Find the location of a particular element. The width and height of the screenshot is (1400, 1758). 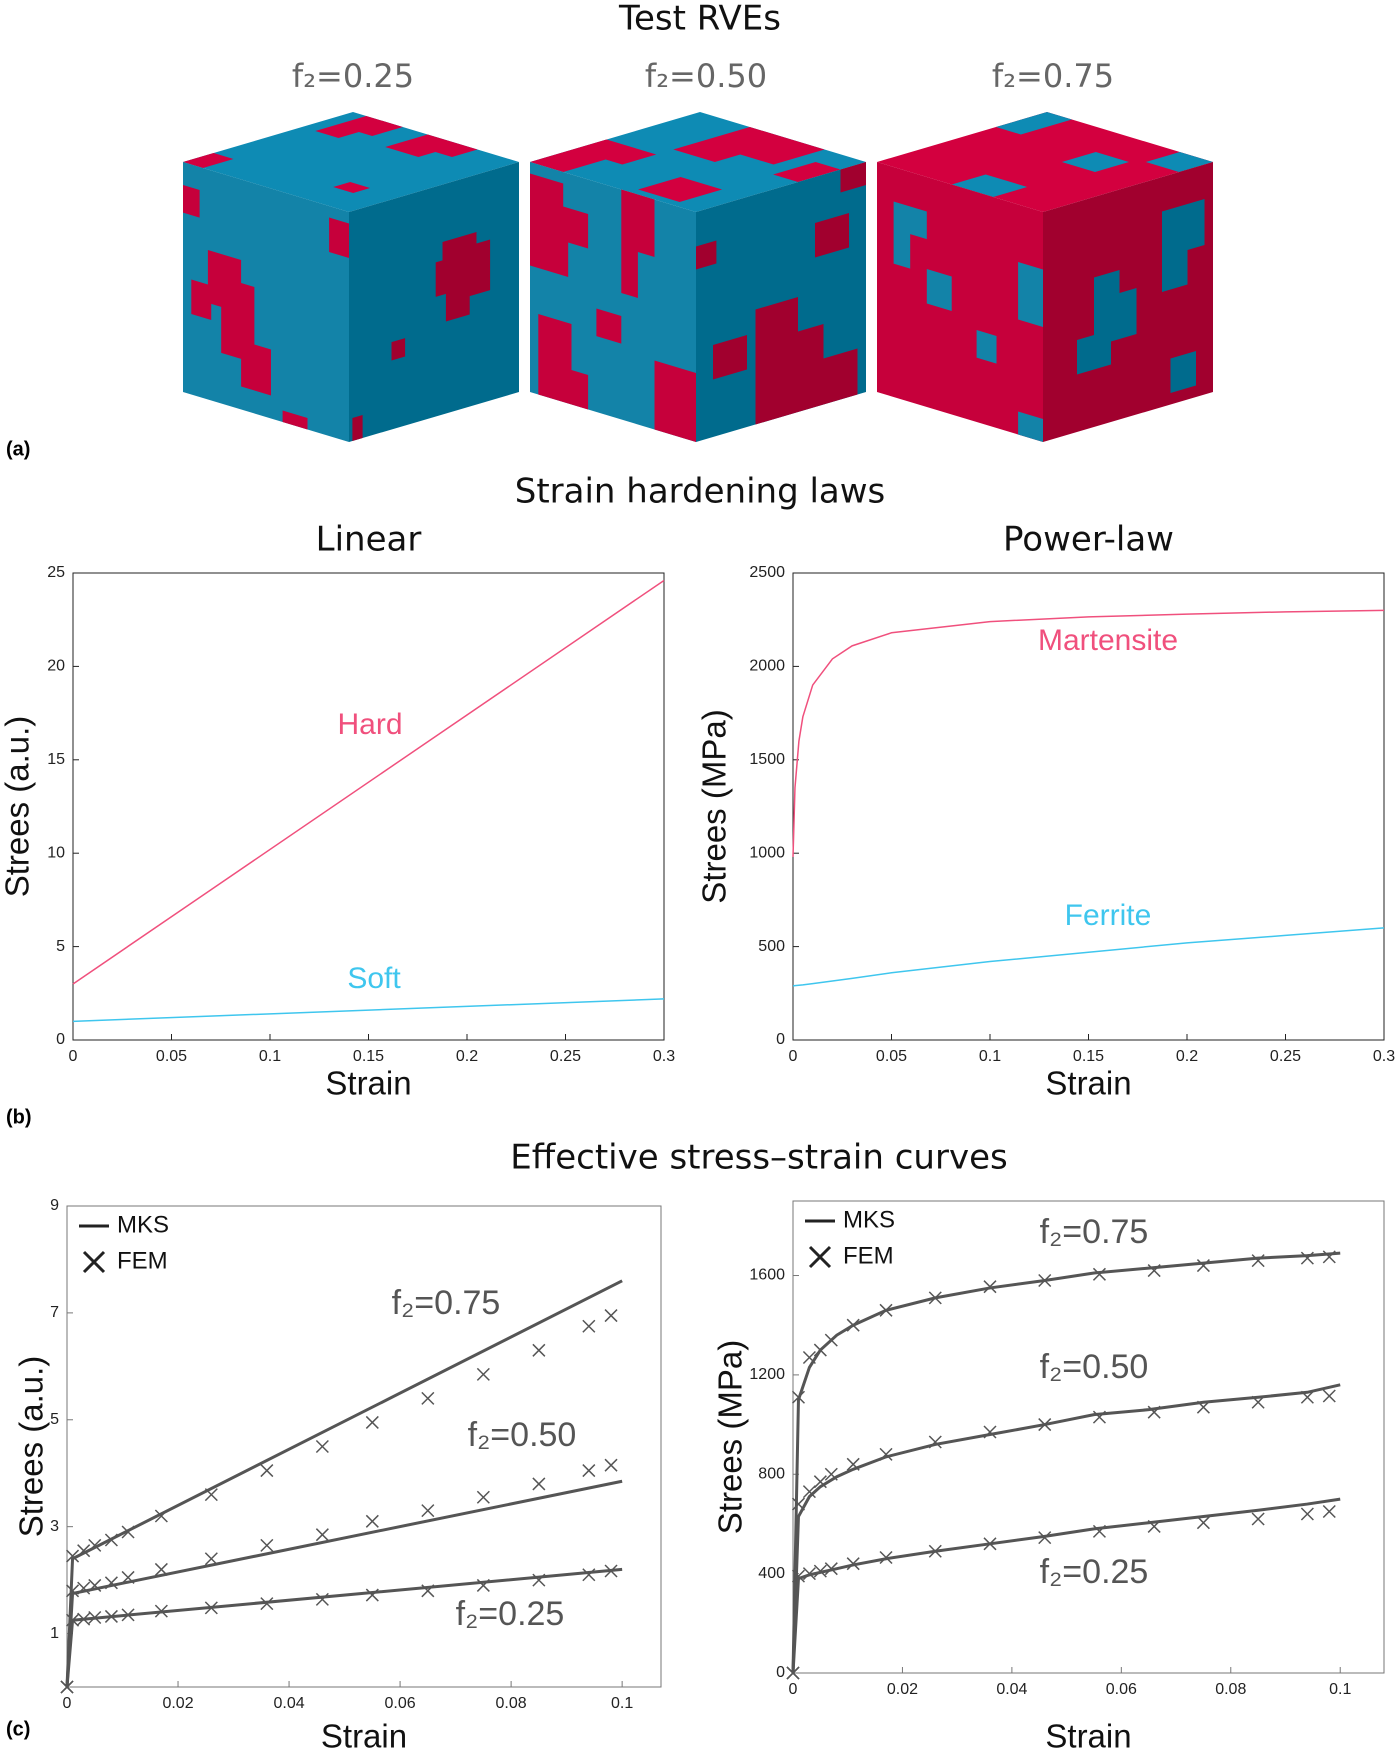

y-tick-label: 25 is located at coordinates (56, 572).